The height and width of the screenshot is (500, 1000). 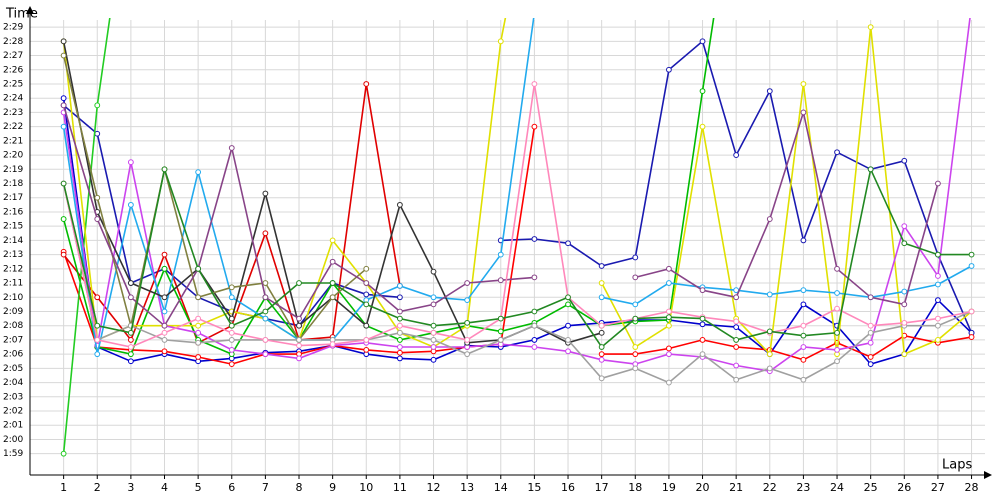 I want to click on y-tick-label: 2:15, so click(x=13, y=227).